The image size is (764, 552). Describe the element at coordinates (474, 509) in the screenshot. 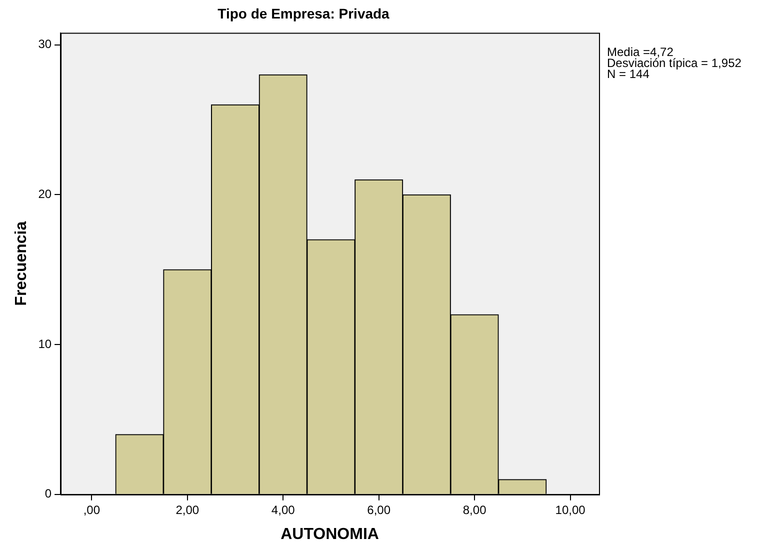

I see `x-tick-label: 8,00` at that location.